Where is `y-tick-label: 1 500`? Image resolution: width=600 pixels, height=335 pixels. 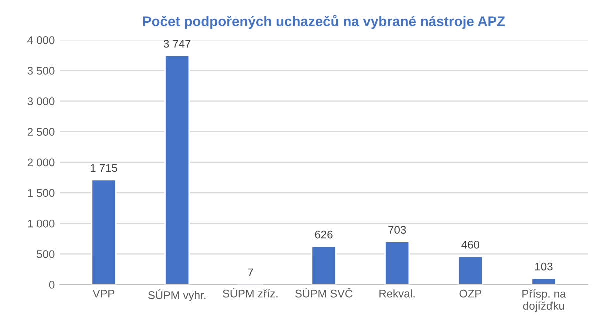 y-tick-label: 1 500 is located at coordinates (41, 193).